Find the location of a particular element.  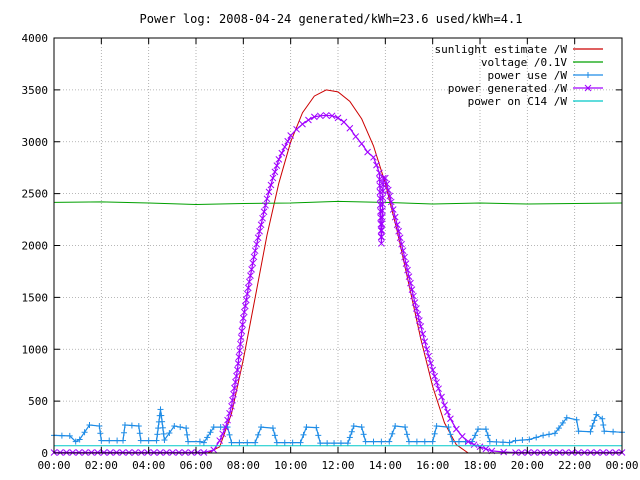

y-tick-label: 3000 is located at coordinates (35, 142).